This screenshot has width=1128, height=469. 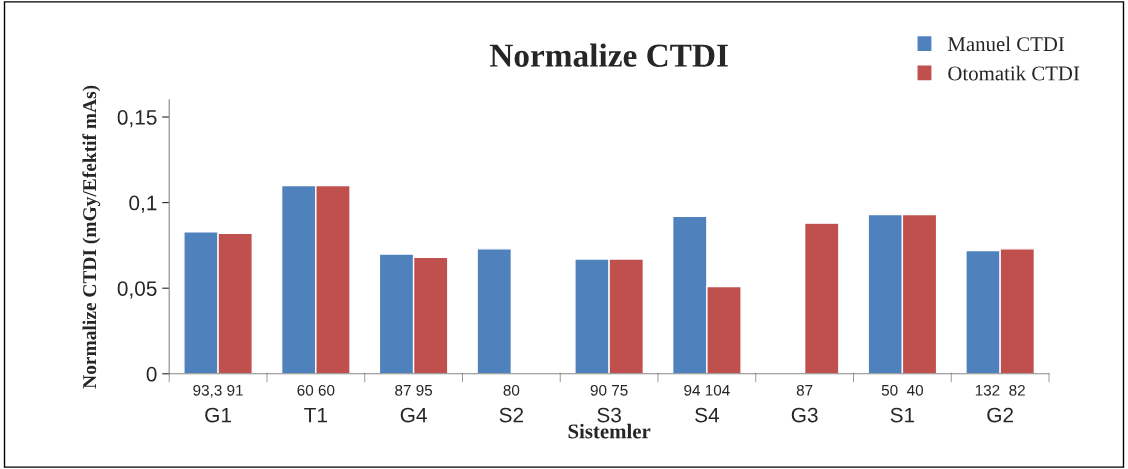 What do you see at coordinates (608, 55) in the screenshot?
I see `chart-title: Normalize CTDI` at bounding box center [608, 55].